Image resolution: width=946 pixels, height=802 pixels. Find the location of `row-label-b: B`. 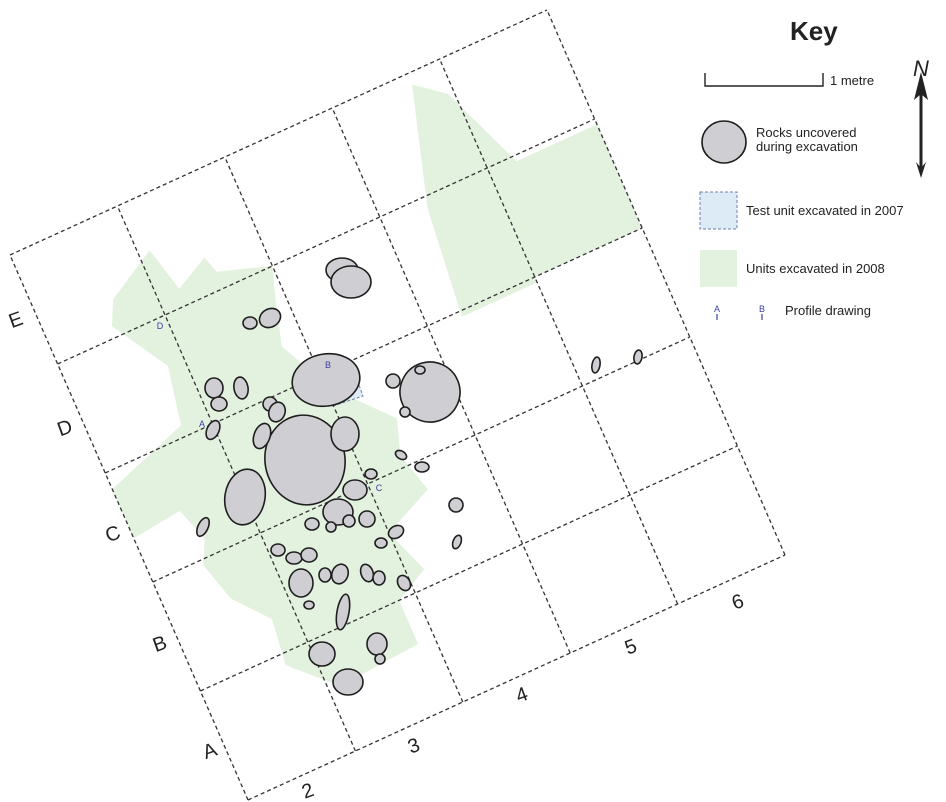

row-label-b: B is located at coordinates (160, 644).